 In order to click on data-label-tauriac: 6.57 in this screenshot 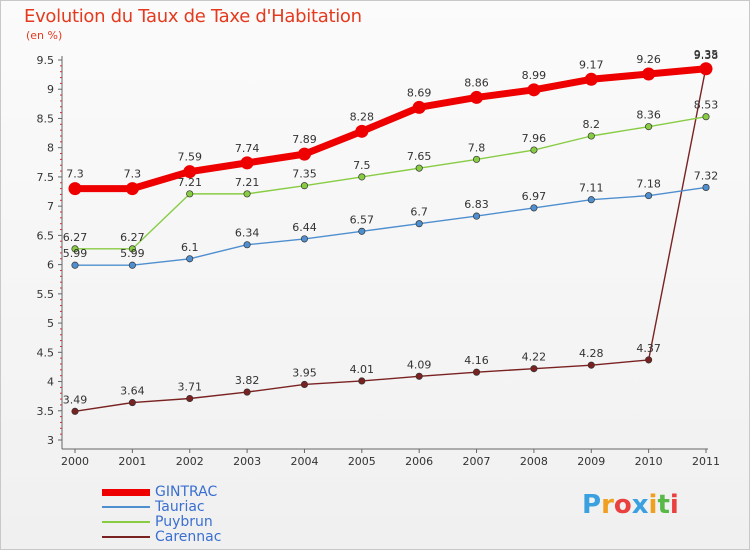, I will do `click(362, 219)`.